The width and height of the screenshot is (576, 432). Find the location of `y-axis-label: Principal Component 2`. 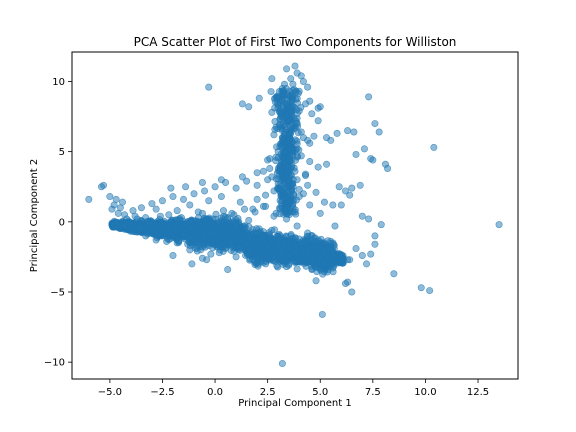

y-axis-label: Principal Component 2 is located at coordinates (34, 215).